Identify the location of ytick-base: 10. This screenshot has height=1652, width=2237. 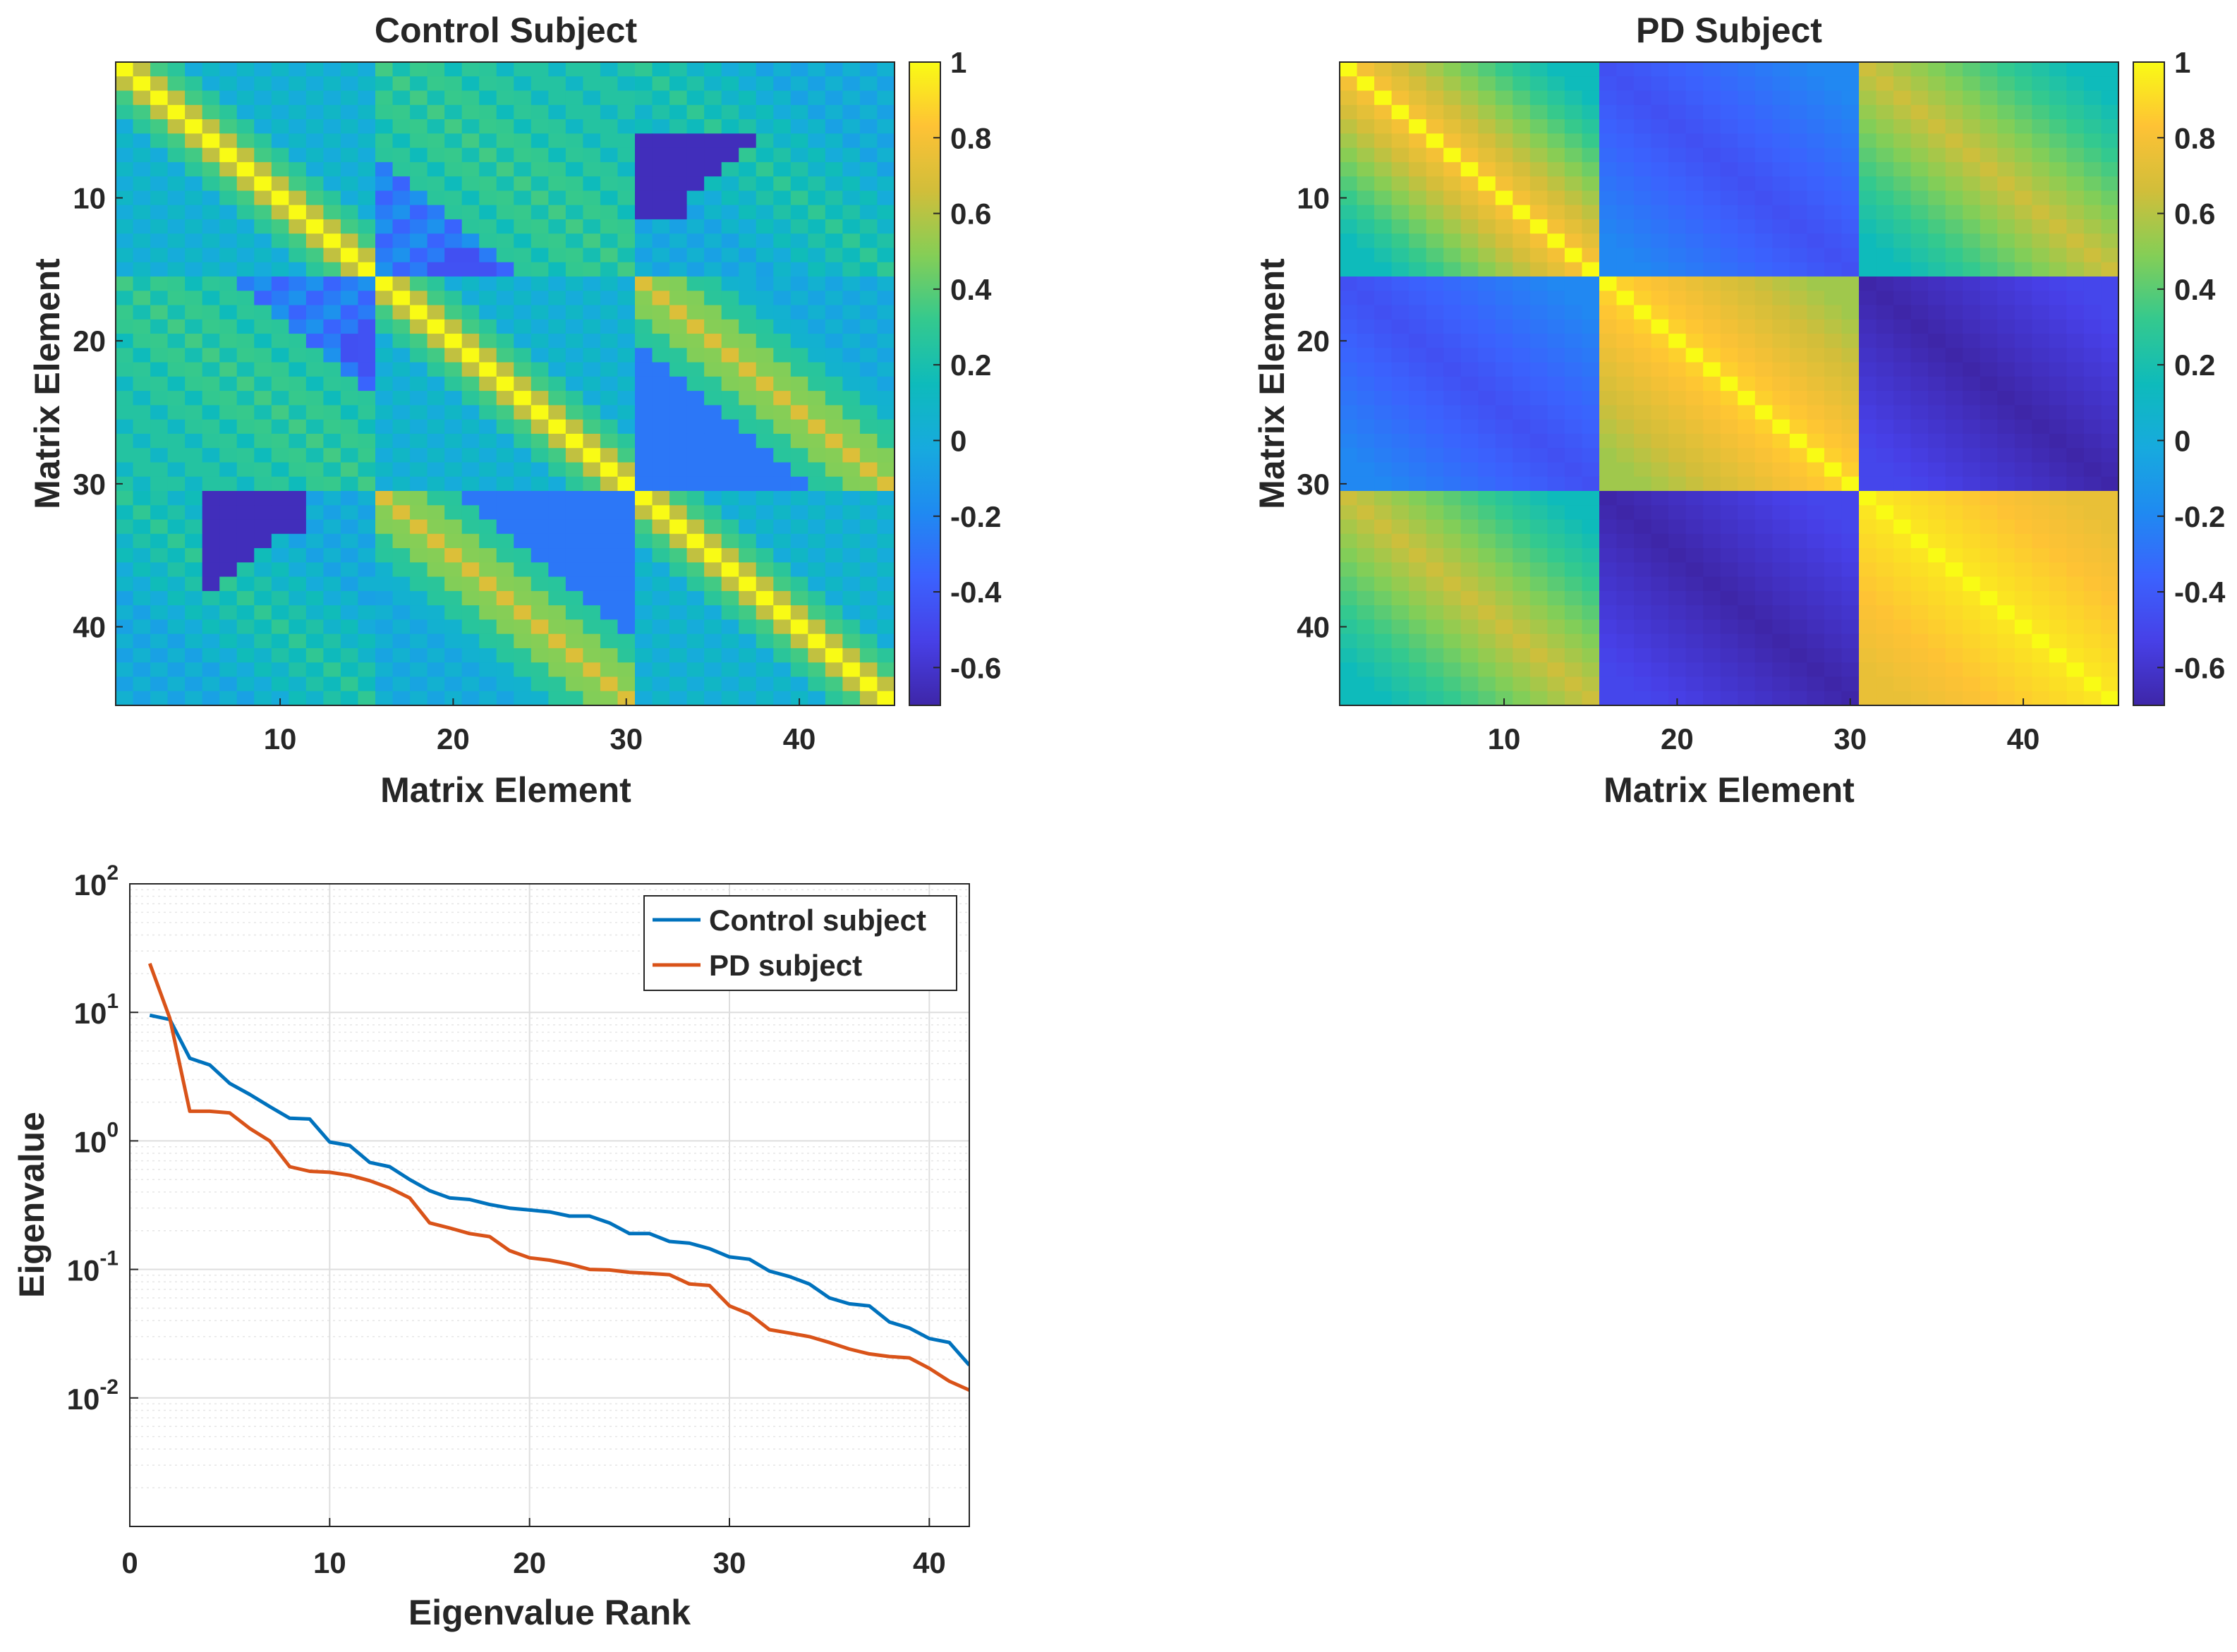
(83, 1399).